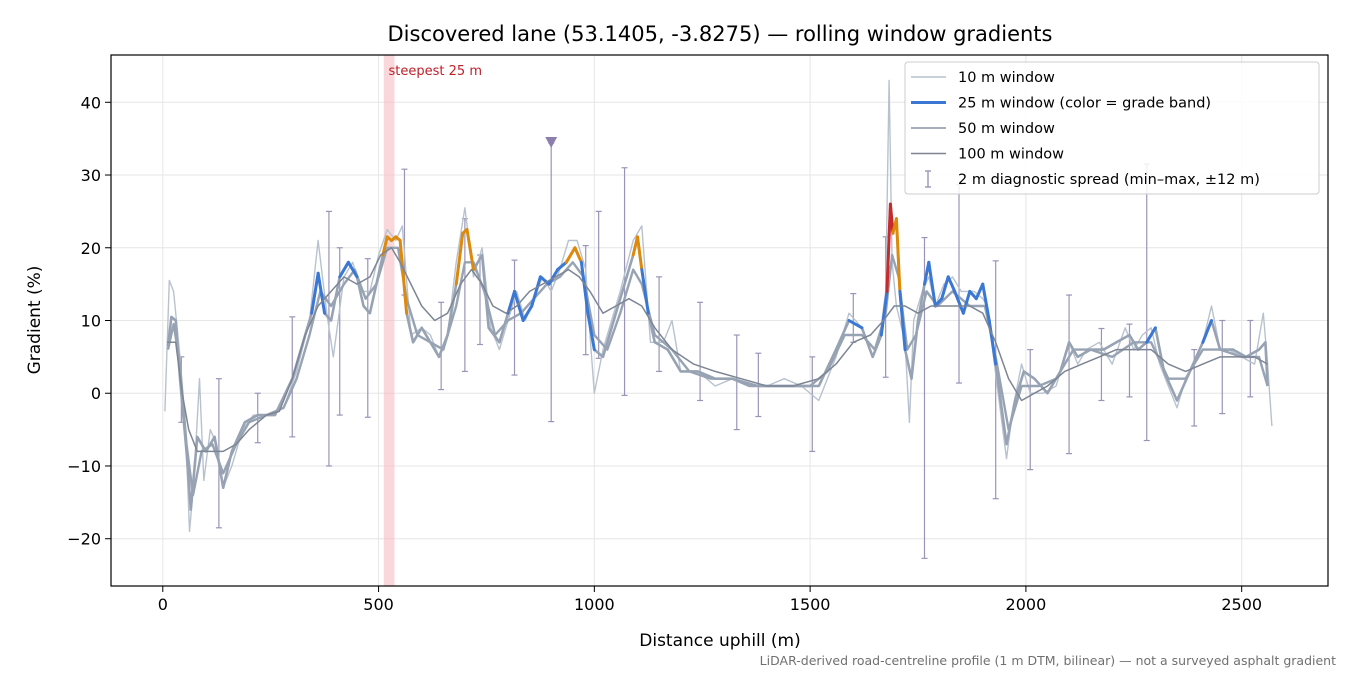 This screenshot has height=675, width=1350. I want to click on y-tick-label: −10, so click(84, 466).